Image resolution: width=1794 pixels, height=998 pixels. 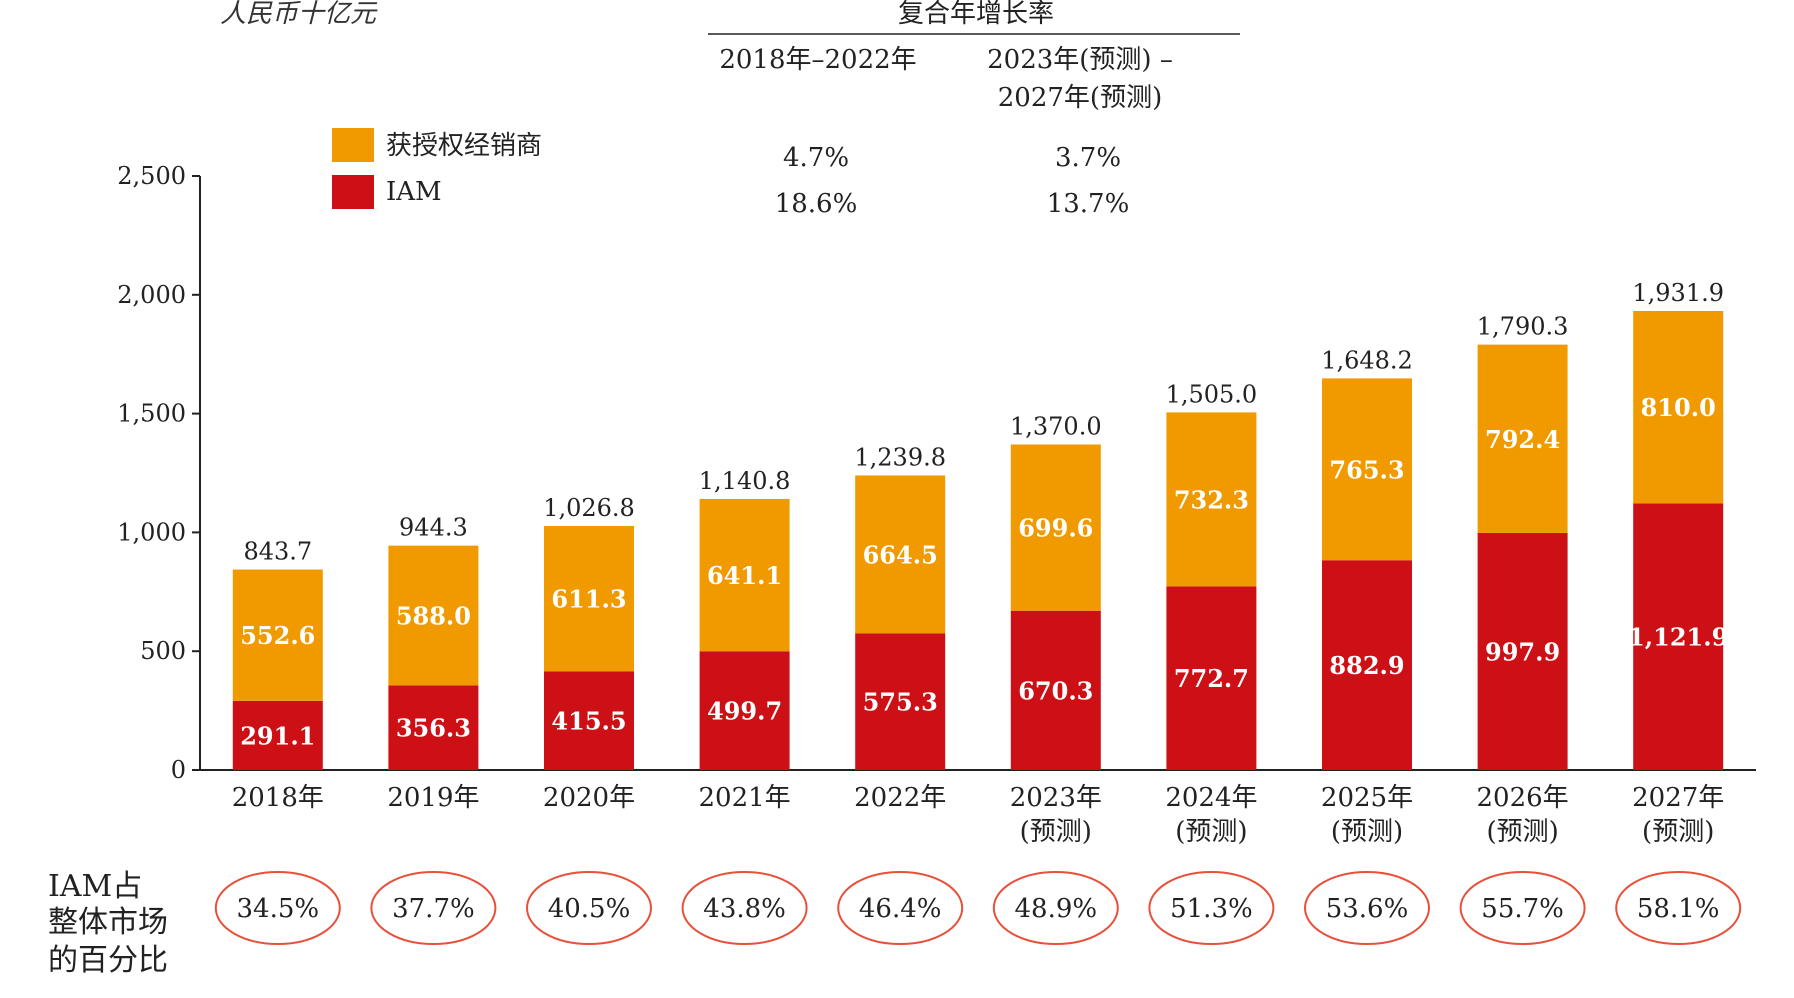 What do you see at coordinates (817, 60) in the screenshot?
I see `cagr-period-1: 2018年–2022年` at bounding box center [817, 60].